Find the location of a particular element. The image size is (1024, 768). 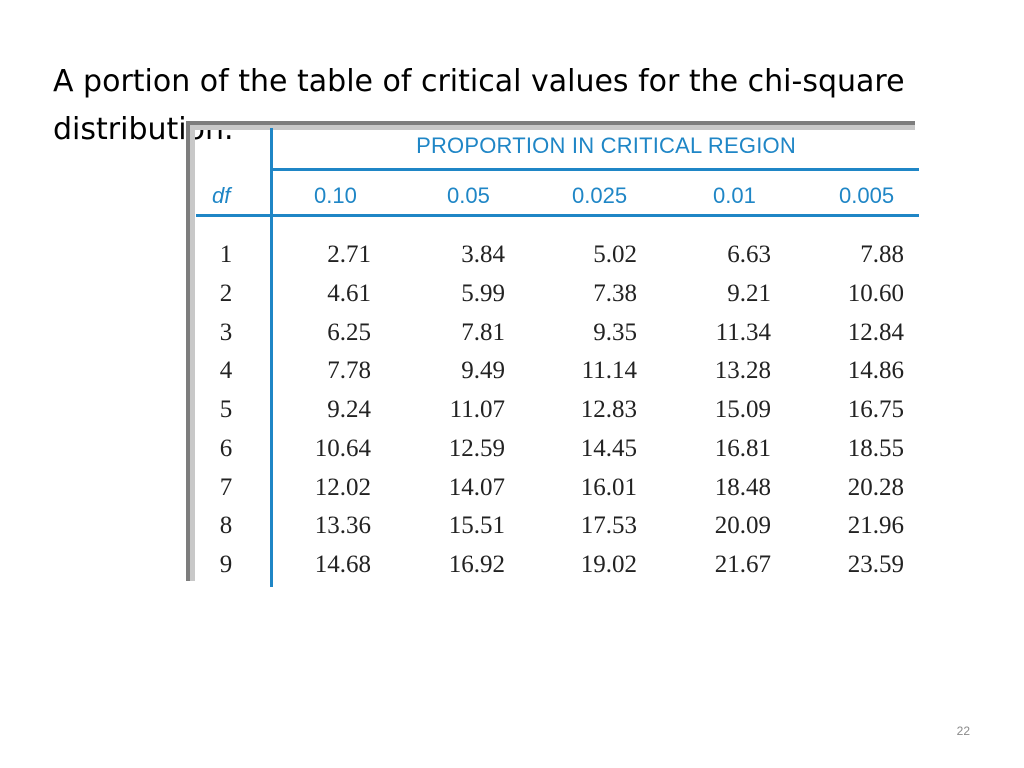

df-column-header: df is located at coordinates (221, 195).